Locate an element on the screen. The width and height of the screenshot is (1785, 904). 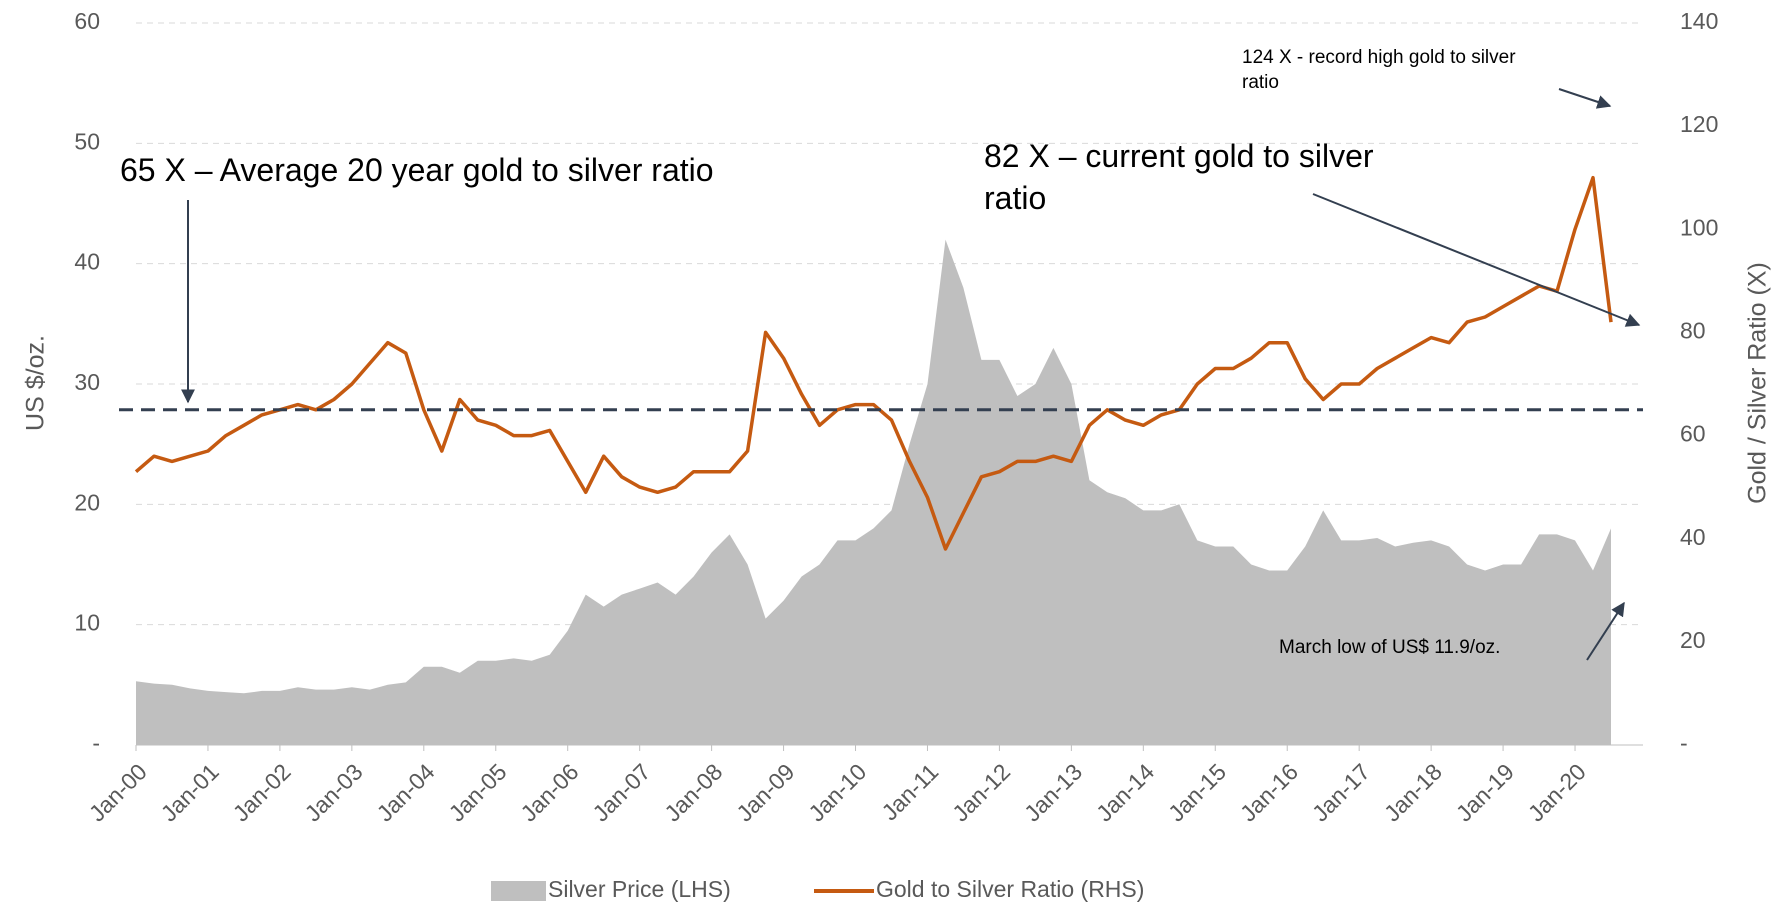
legend-label: Gold to Silver Ratio (RHS) is located at coordinates (1010, 889).